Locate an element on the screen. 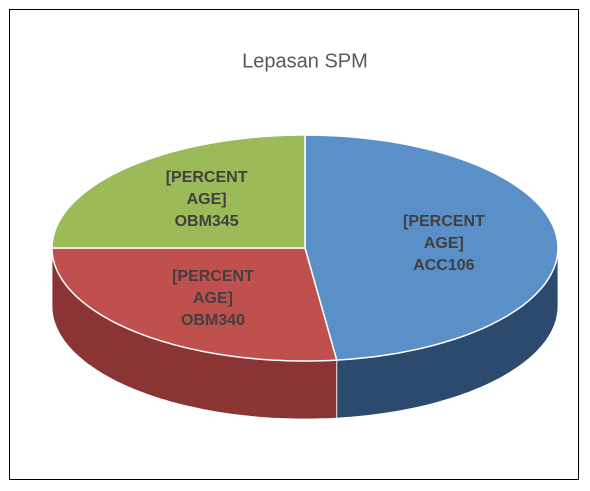  data-label: [PERCENTAGE] OBM345 is located at coordinates (207, 200).